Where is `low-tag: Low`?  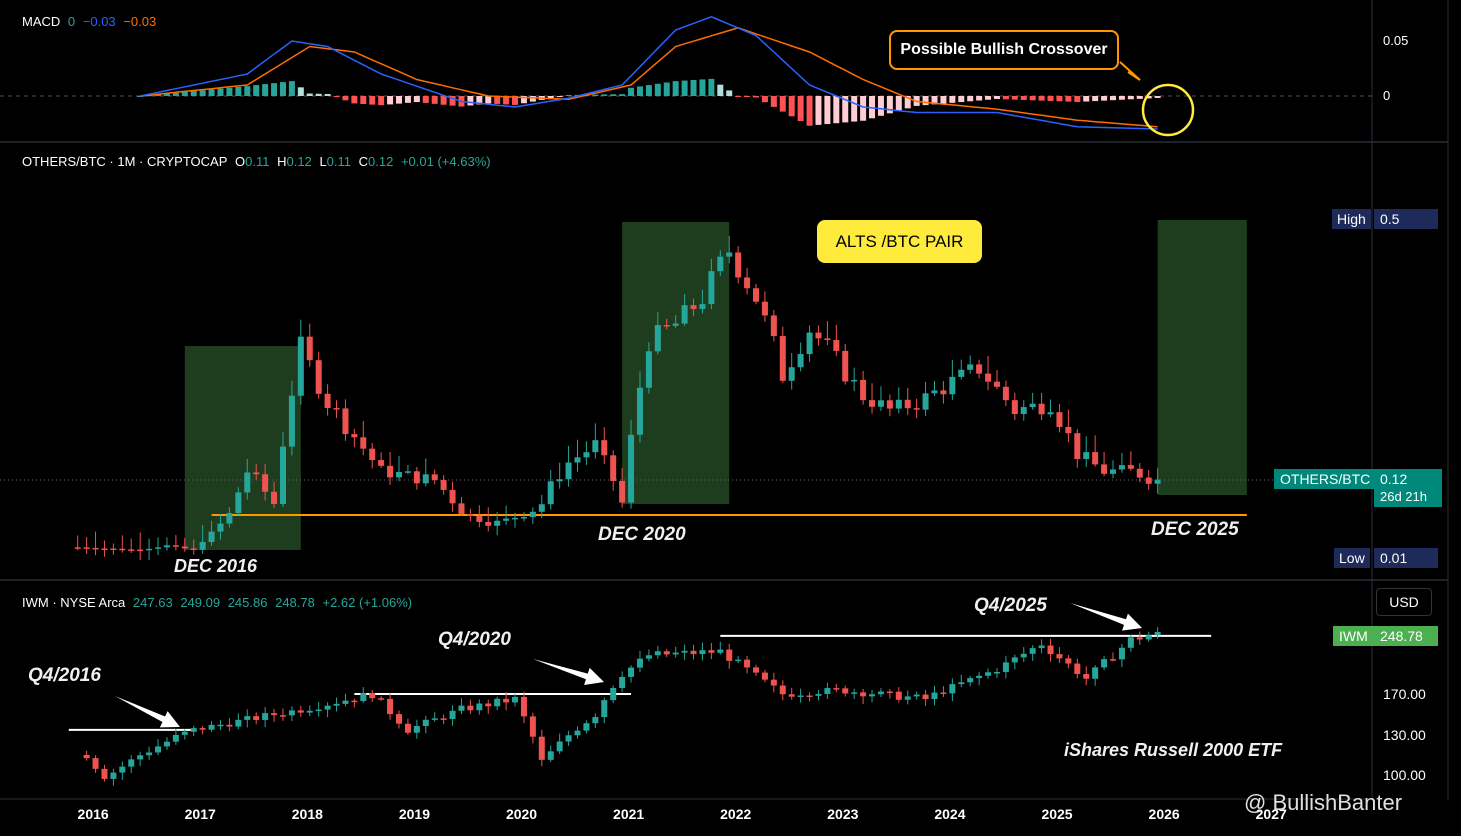
low-tag: Low is located at coordinates (1352, 558).